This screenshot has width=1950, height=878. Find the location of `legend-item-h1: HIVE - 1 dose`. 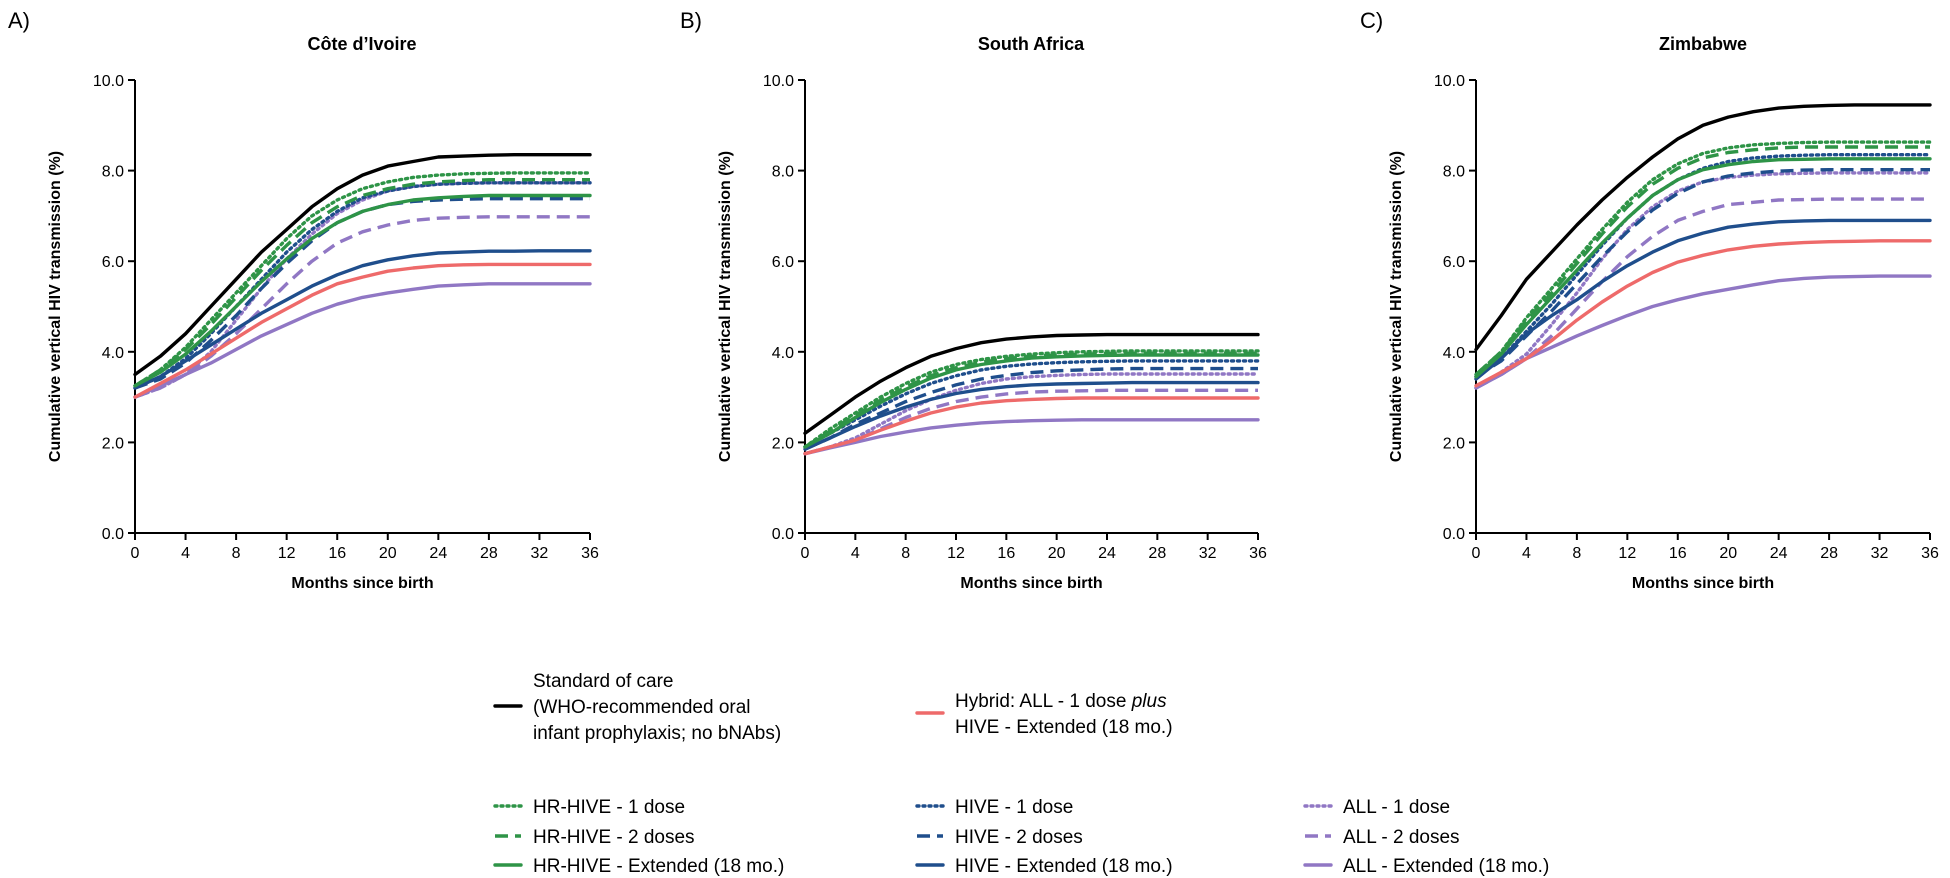

legend-item-h1: HIVE - 1 dose is located at coordinates (994, 807).